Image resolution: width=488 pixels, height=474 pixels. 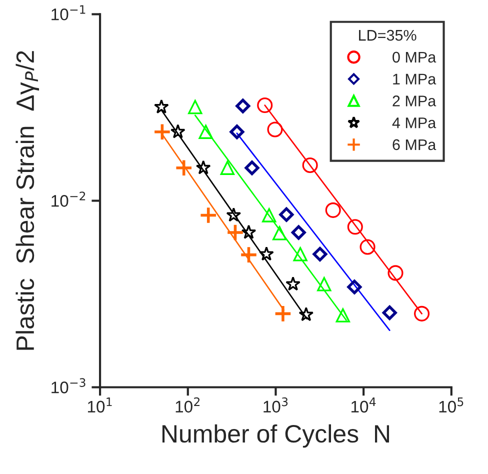 I want to click on y-tick-label: 10$^{−1}$, so click(x=69, y=12).